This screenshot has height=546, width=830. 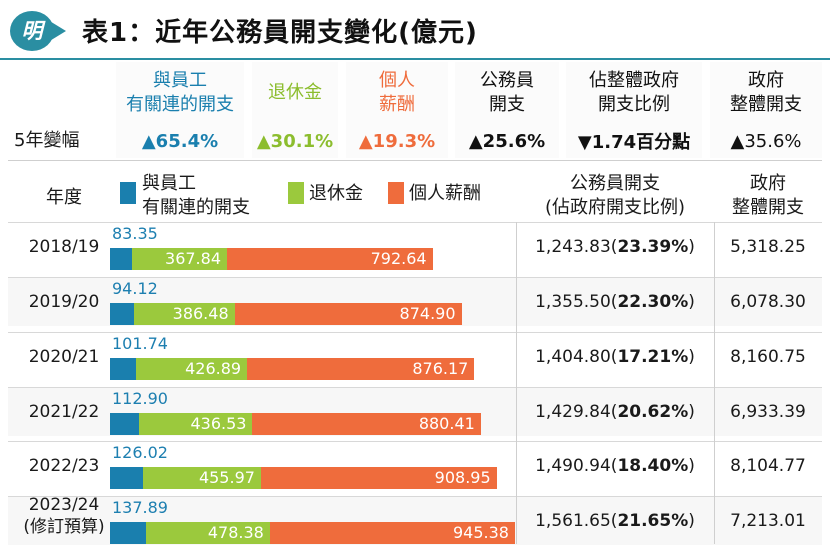 What do you see at coordinates (64, 357) in the screenshot?
I see `row-year-label: 2020/21` at bounding box center [64, 357].